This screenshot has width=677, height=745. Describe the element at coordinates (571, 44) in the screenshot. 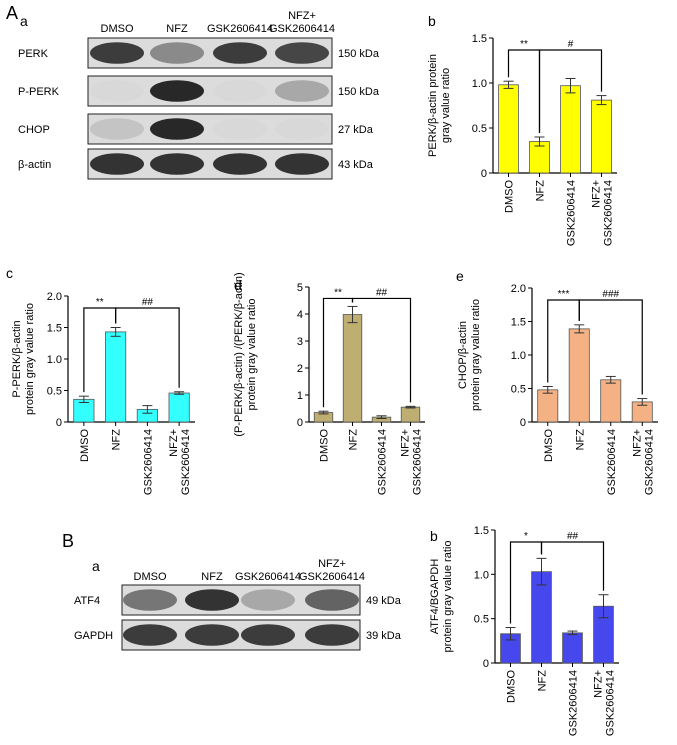

I see `significance-label: #` at that location.